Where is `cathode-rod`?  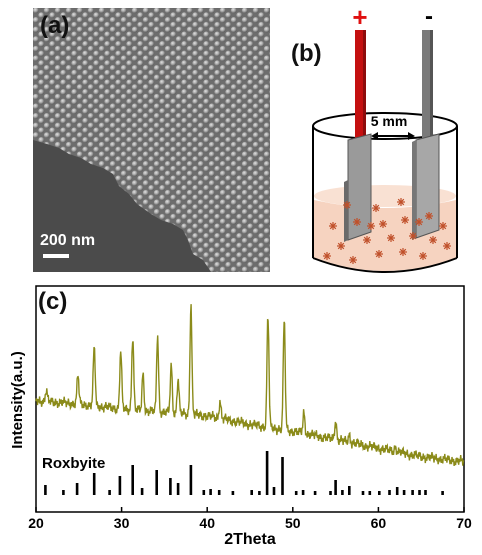 cathode-rod is located at coordinates (426, 85).